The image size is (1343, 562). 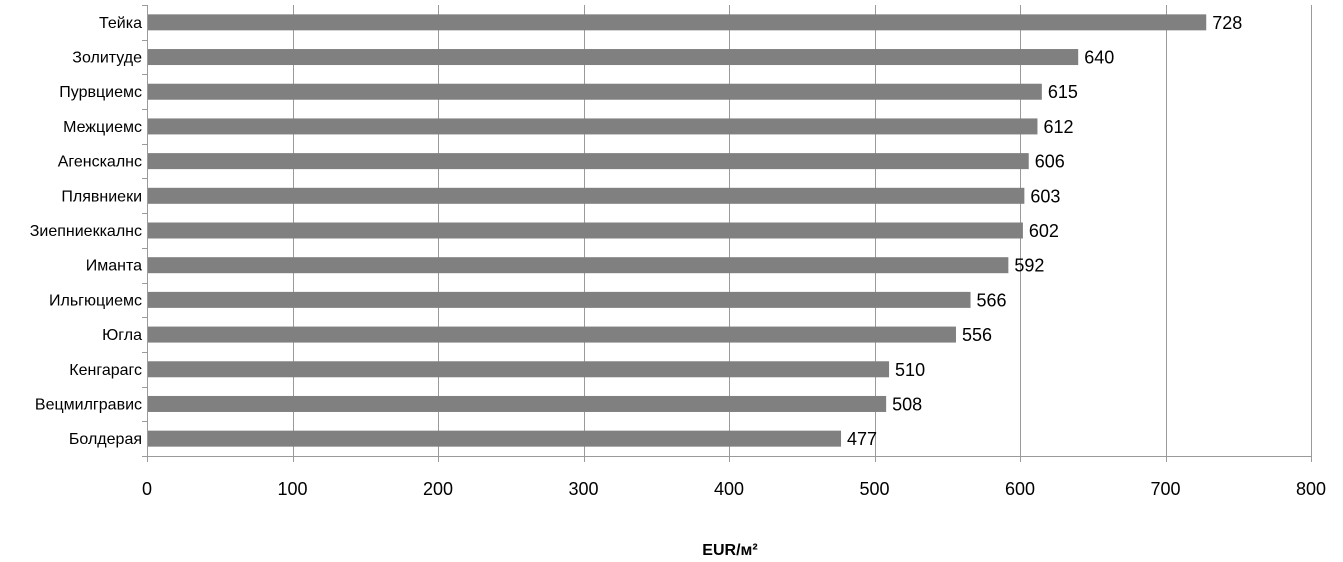 I want to click on x-tick-label: 200, so click(x=438, y=489).